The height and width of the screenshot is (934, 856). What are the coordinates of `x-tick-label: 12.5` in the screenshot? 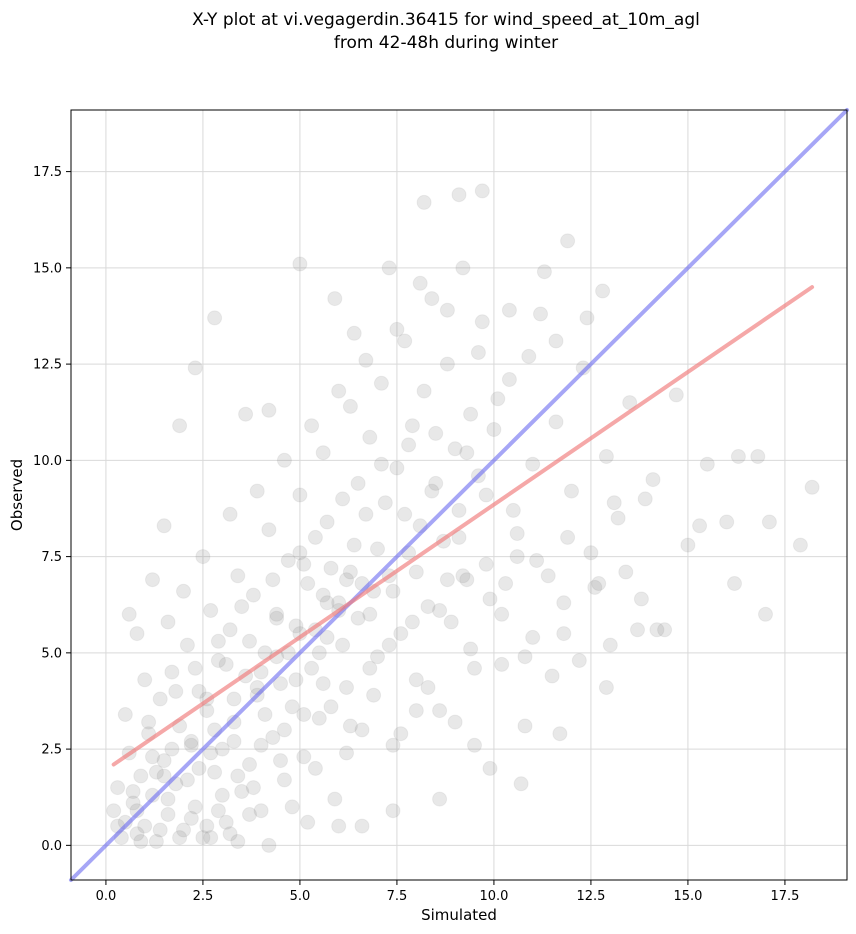 It's located at (590, 896).